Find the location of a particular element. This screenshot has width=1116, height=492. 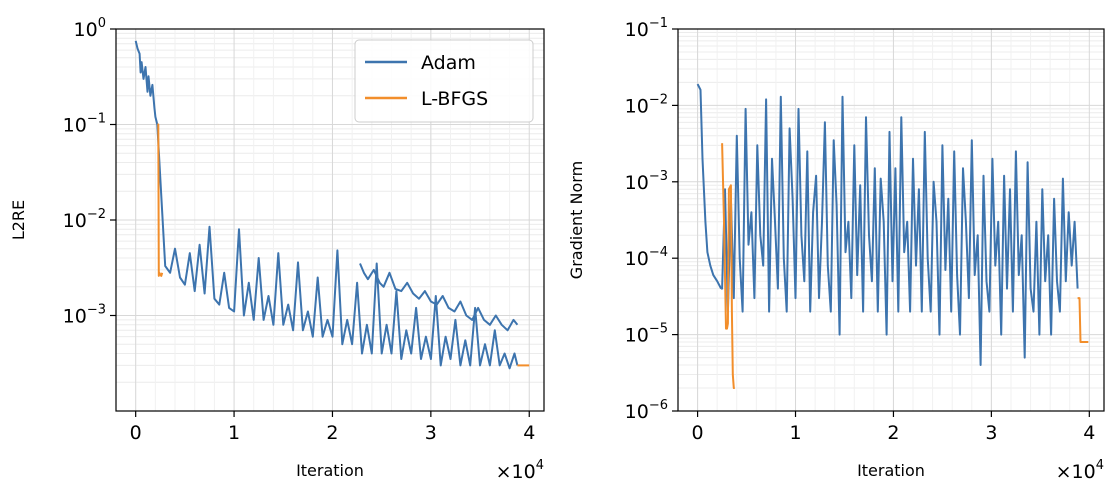

y-tick-label: 10⁻⁵ is located at coordinates (646, 334).